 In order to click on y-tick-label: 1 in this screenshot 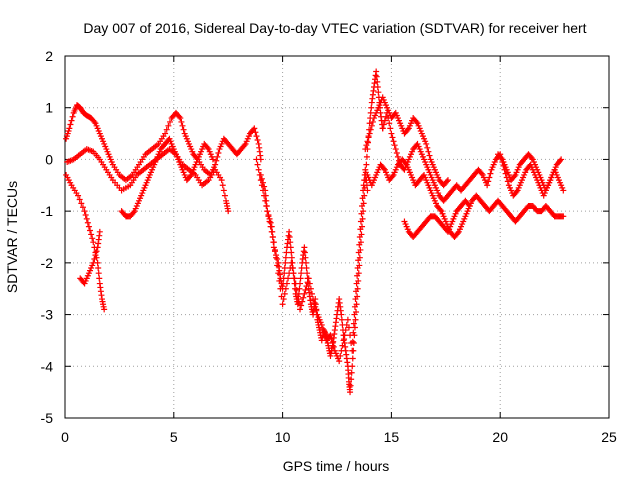, I will do `click(49, 108)`.